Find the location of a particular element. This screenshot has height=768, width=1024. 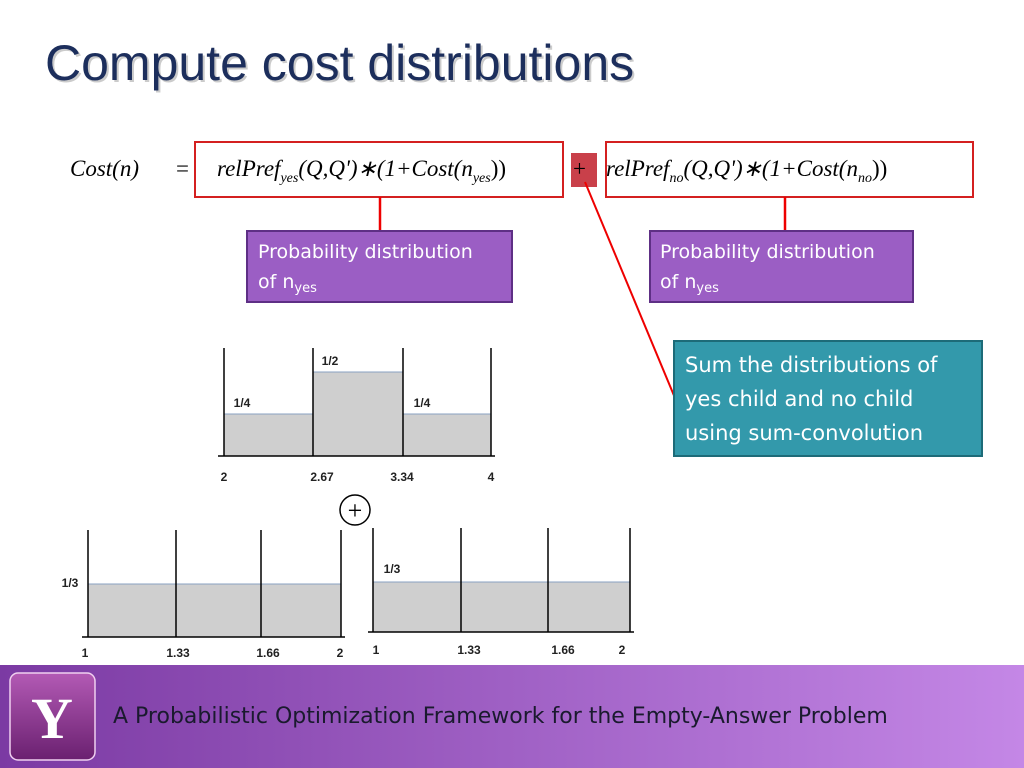

x-label: 4 is located at coordinates (491, 477).